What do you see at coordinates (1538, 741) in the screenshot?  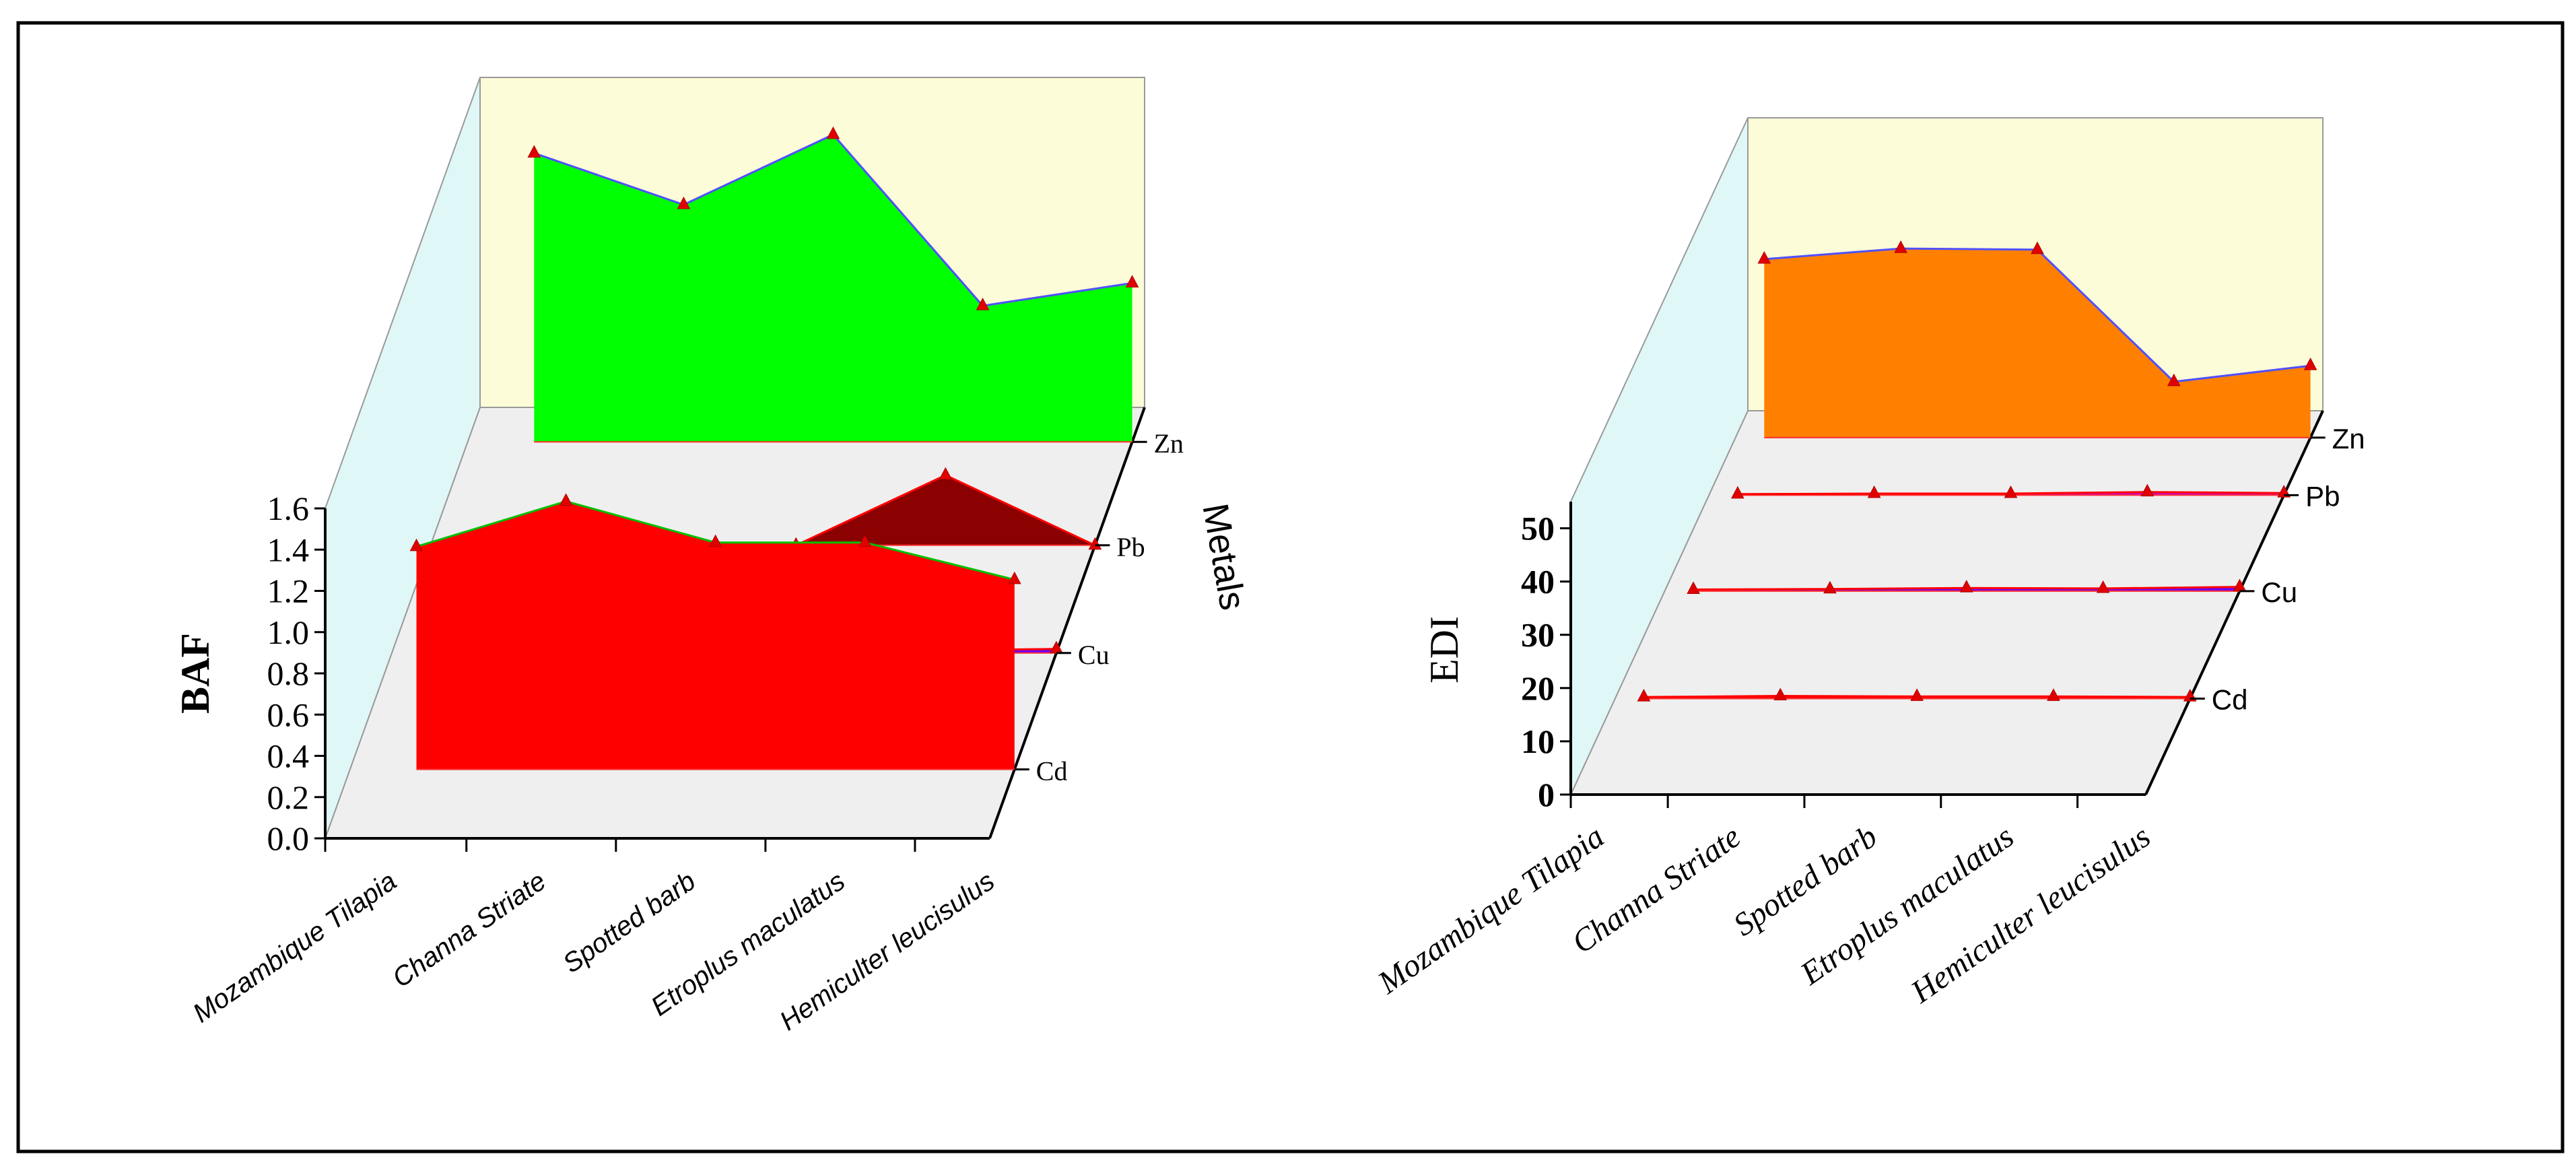 I see `y-tick-label: 10` at bounding box center [1538, 741].